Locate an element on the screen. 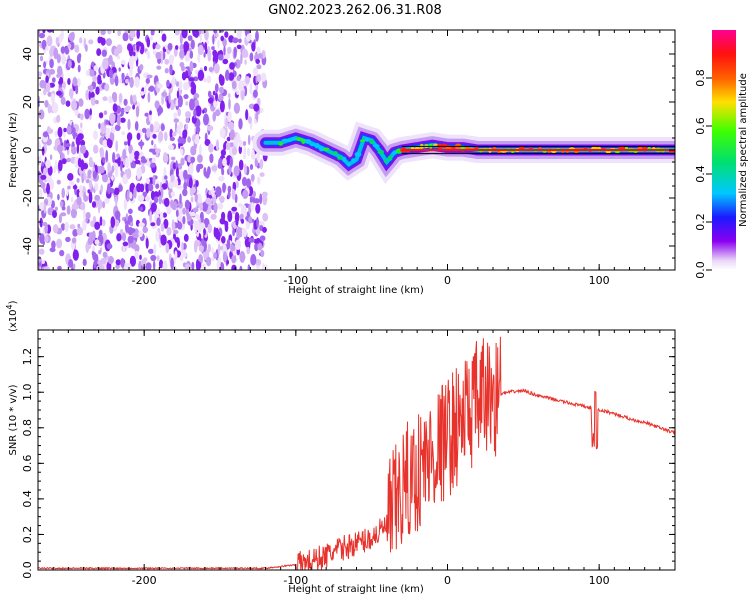 This screenshot has height=600, width=750. y-tick-label: 1.2 is located at coordinates (27, 357).